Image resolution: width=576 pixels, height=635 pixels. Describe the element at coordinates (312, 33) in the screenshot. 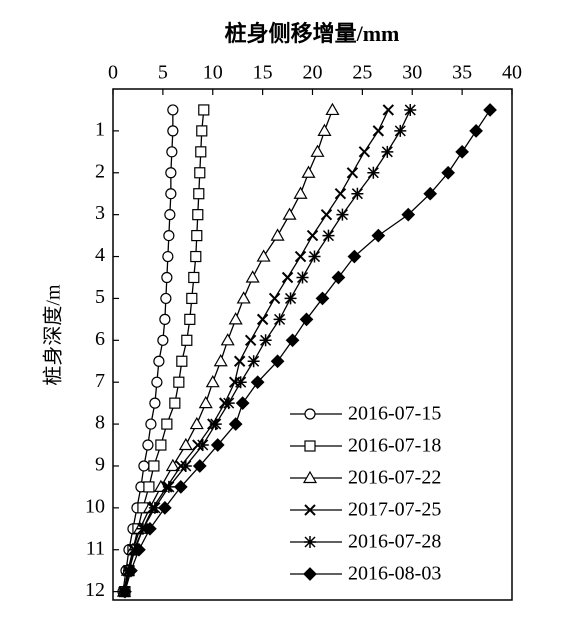

I see `chart-title: 桩身侧移增量/mm` at that location.